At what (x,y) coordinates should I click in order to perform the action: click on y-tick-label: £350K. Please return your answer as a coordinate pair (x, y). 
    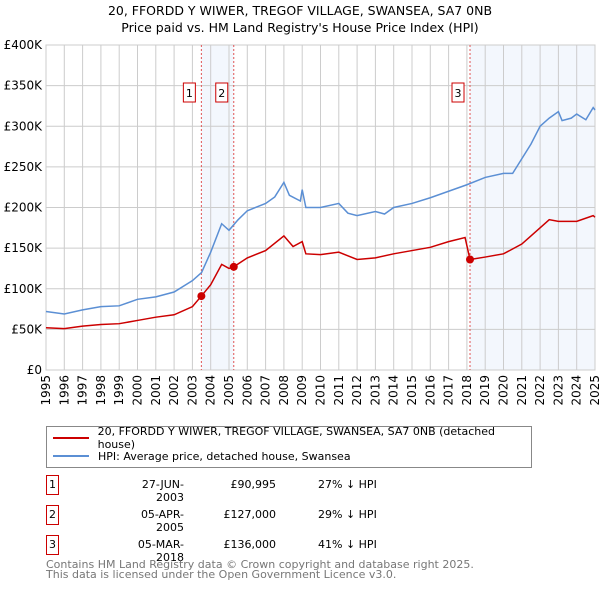
    Looking at the image, I should click on (24, 86).